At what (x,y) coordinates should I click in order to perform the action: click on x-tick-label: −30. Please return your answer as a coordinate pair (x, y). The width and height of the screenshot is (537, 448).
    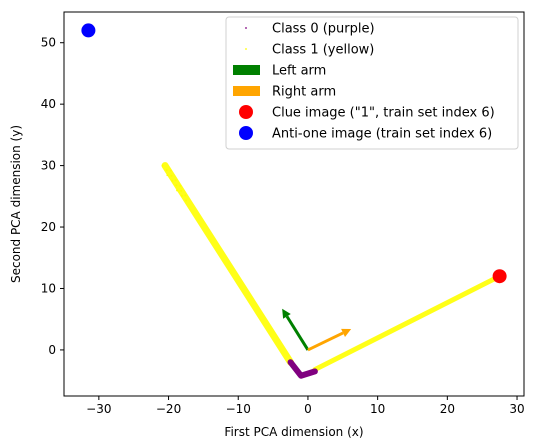
    Looking at the image, I should click on (98, 409).